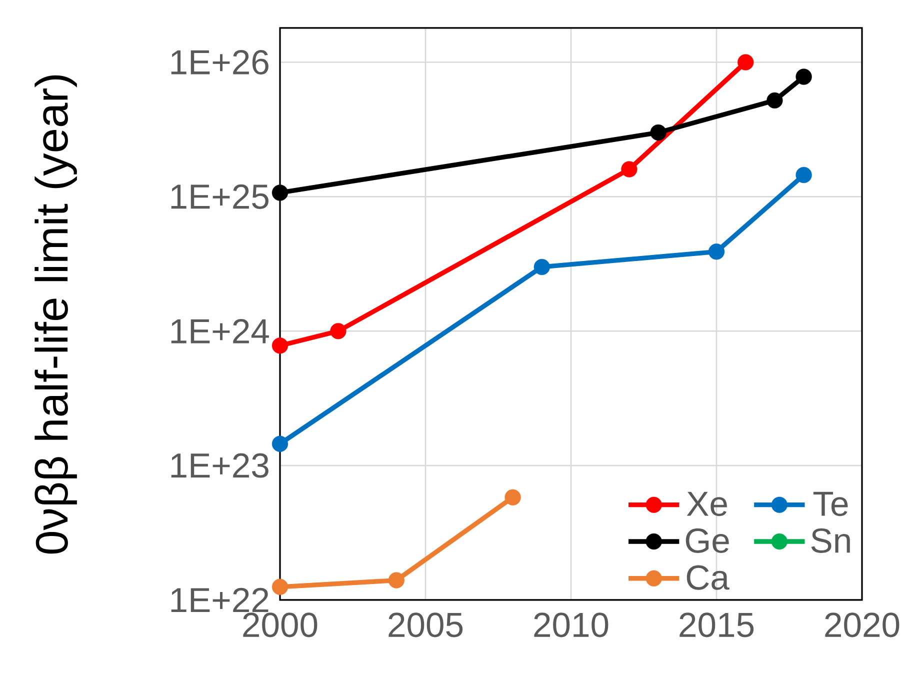 The image size is (917, 680). Describe the element at coordinates (219, 196) in the screenshot. I see `y-tick-label: 1E+25` at that location.